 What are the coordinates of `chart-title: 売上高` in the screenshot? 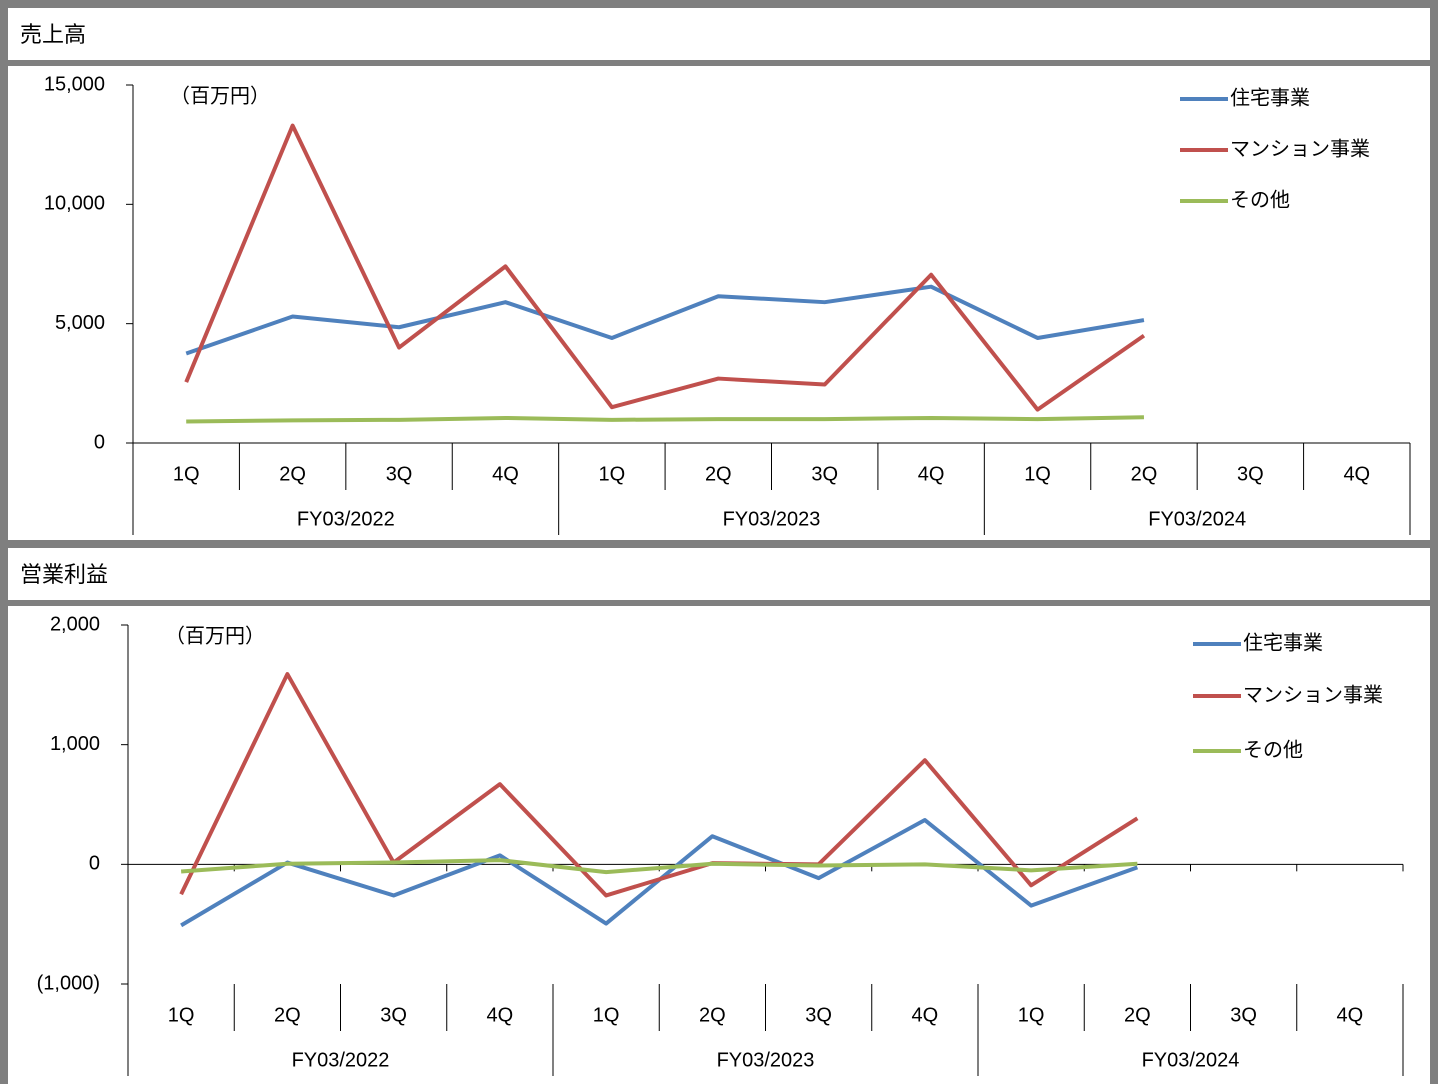 It's located at (53, 34).